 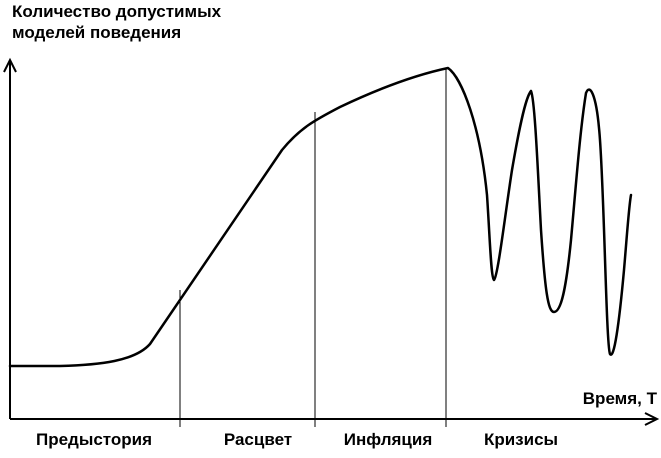 I want to click on phase-label-inflation: Инфляция, so click(x=388, y=439).